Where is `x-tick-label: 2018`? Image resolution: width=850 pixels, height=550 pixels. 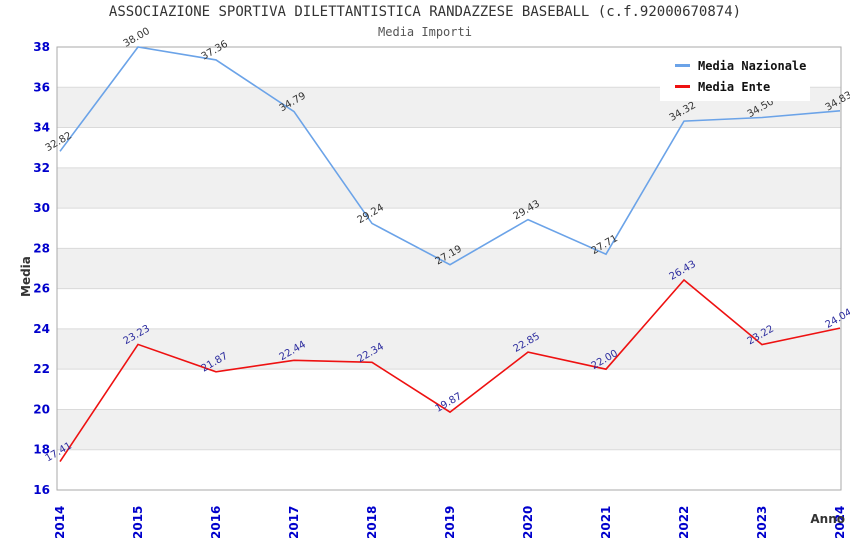
x-tick-label: 2018 is located at coordinates (372, 522).